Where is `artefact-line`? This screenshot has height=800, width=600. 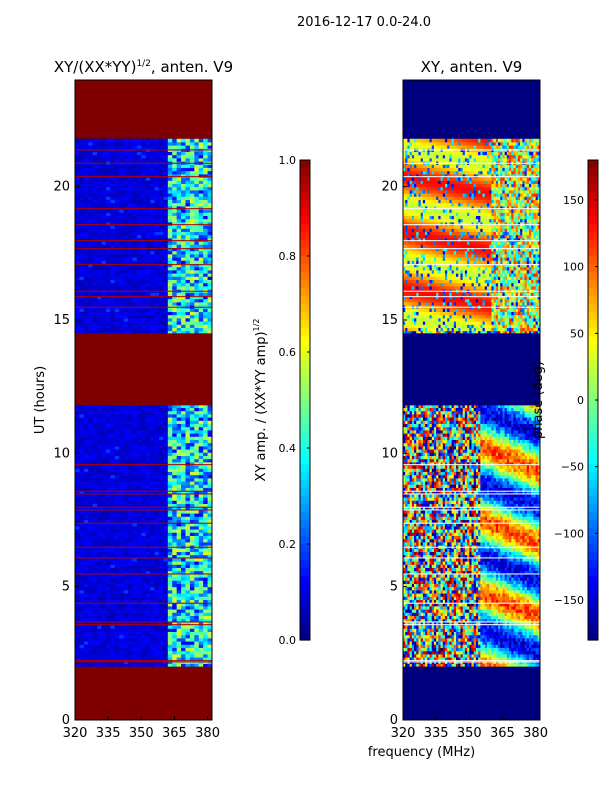
artefact-line is located at coordinates (143, 507).